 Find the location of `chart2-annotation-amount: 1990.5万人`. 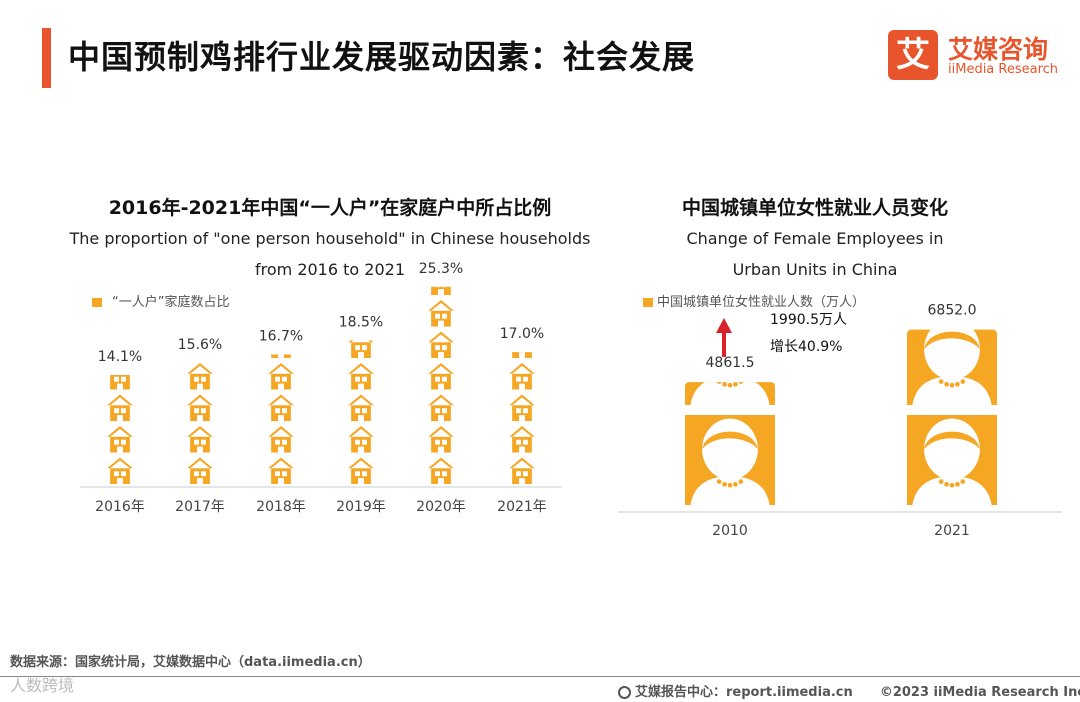

chart2-annotation-amount: 1990.5万人 is located at coordinates (808, 320).